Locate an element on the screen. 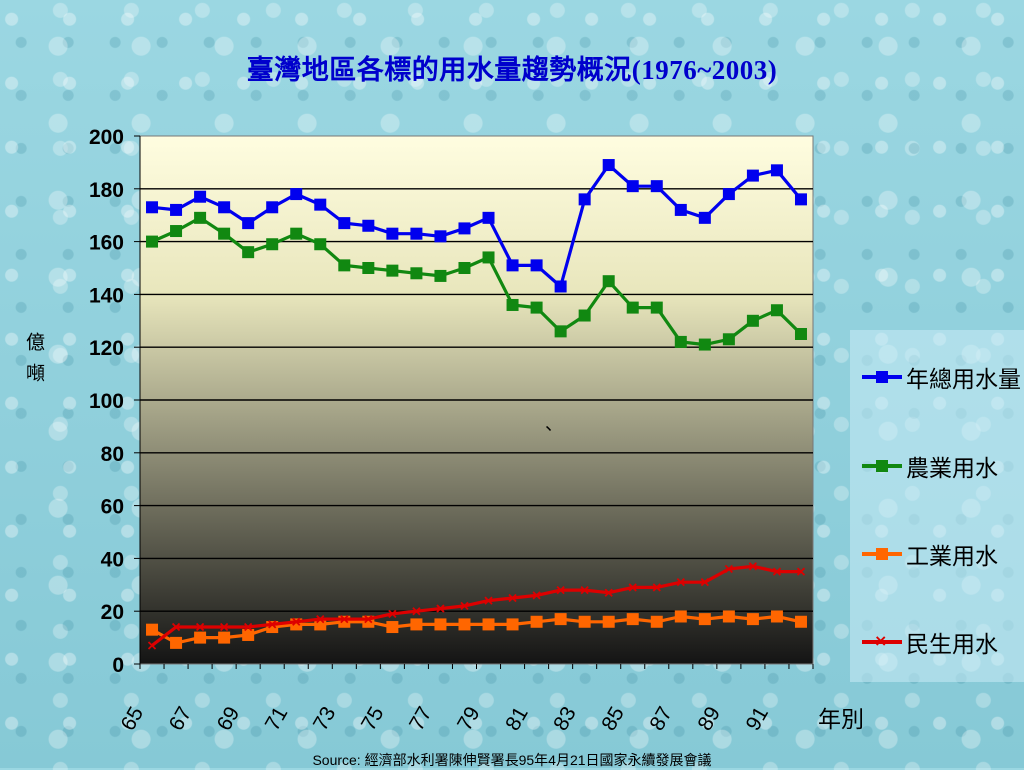  x-tick-label: 67 is located at coordinates (181, 719).